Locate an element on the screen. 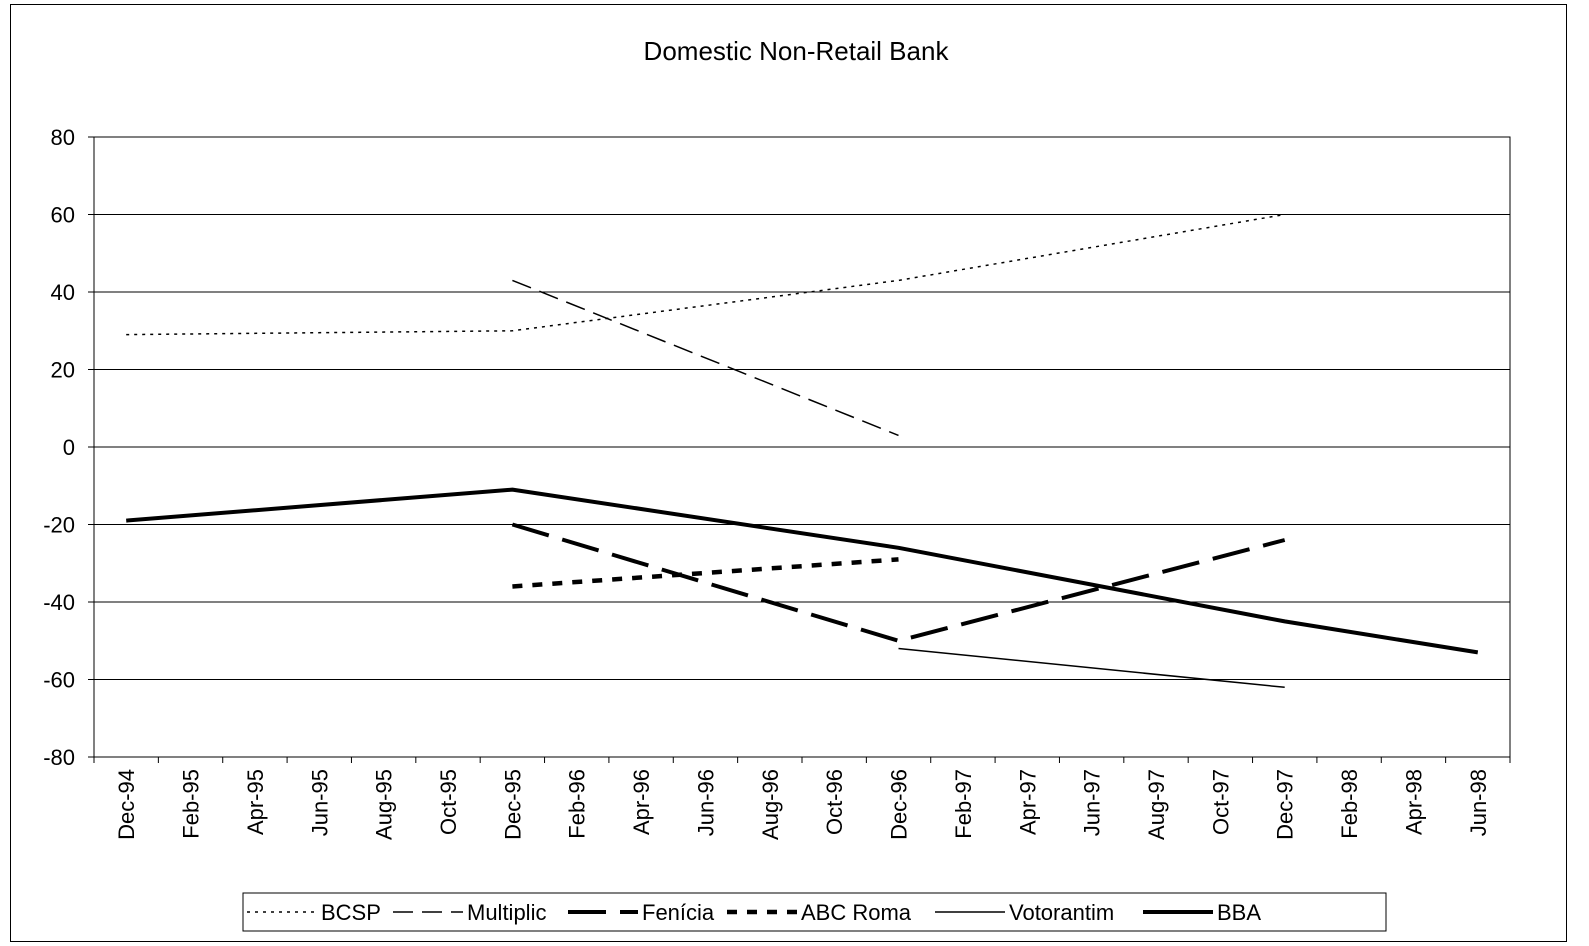  x-tick-label: Feb-96 is located at coordinates (577, 804).